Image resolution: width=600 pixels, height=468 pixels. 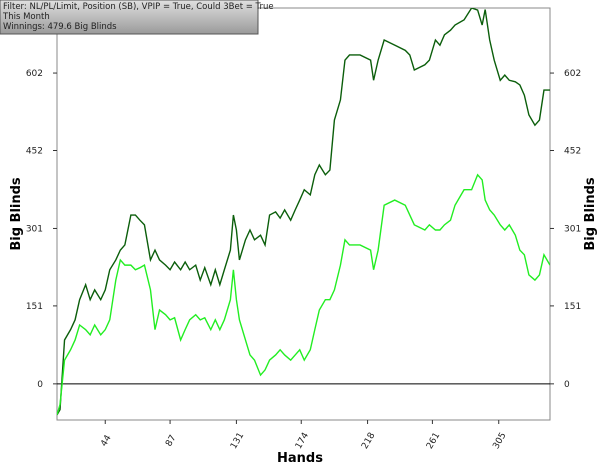 I want to click on y2-tick-label: 602, so click(x=572, y=74).